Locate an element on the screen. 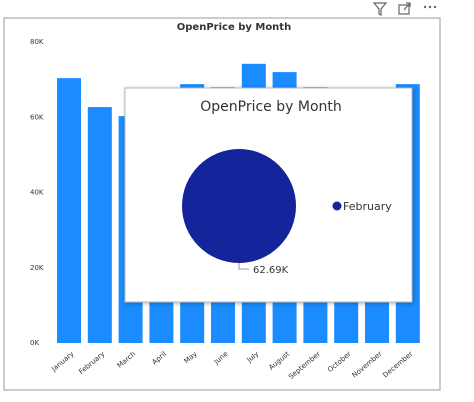 The height and width of the screenshot is (402, 474). filter-icon is located at coordinates (380, 9).